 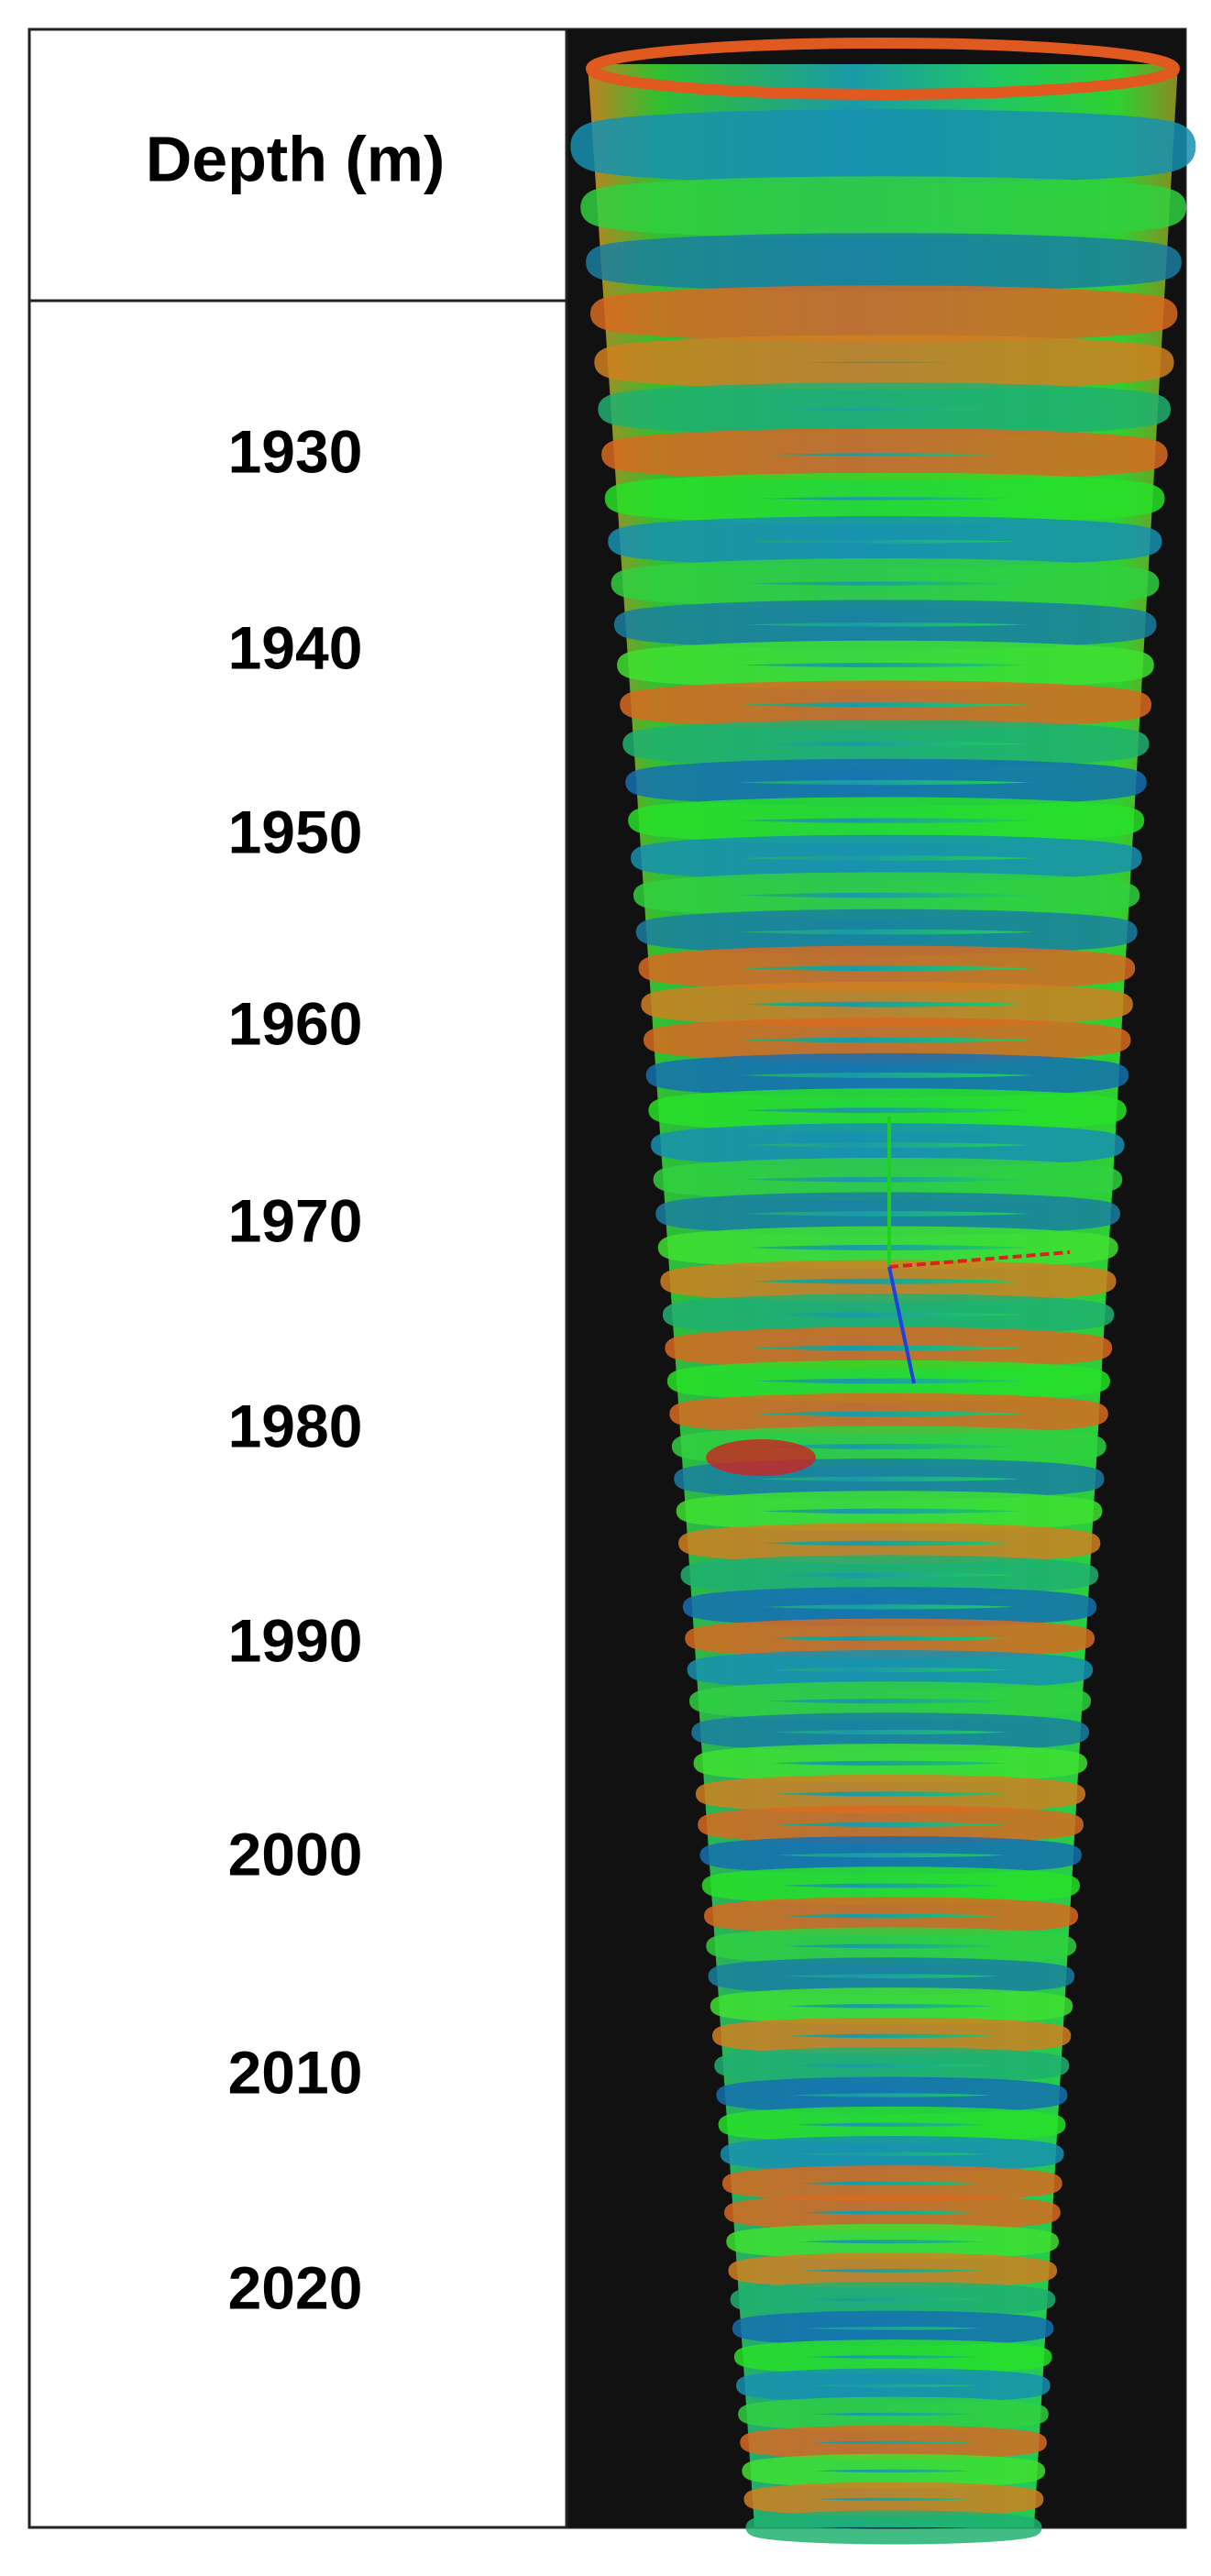 What do you see at coordinates (901, 1325) in the screenshot?
I see `axis-z` at bounding box center [901, 1325].